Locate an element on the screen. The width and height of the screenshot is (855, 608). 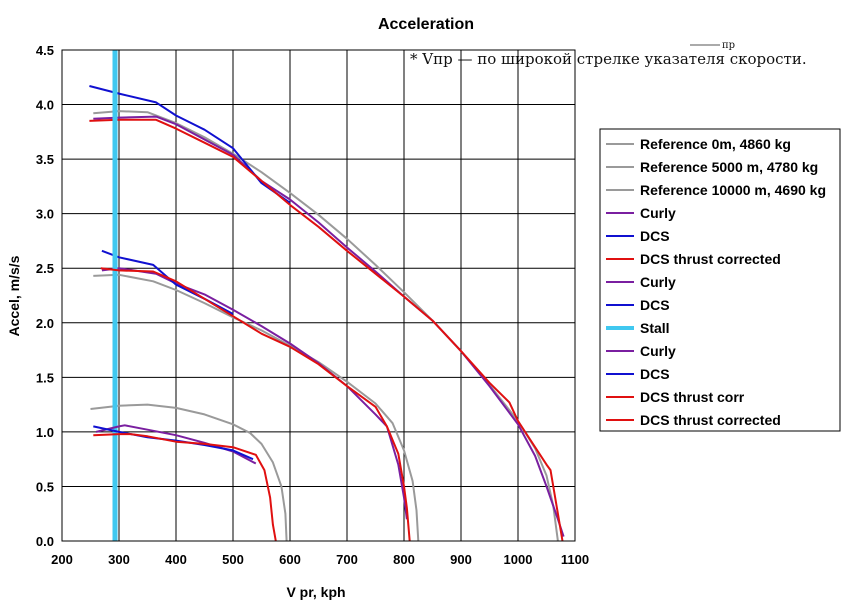
chart-title: Acceleration is located at coordinates (426, 24).